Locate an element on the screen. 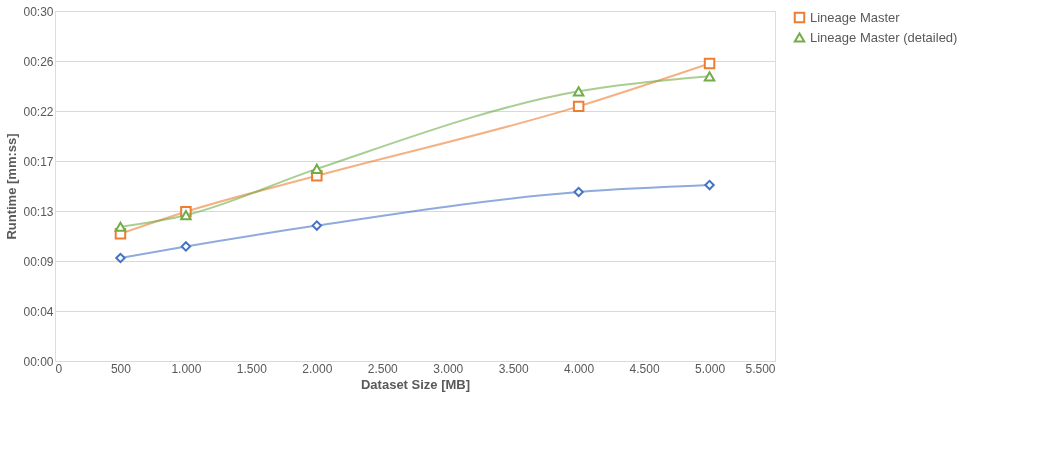 The width and height of the screenshot is (1047, 464). x-tick-label: 3.500 is located at coordinates (514, 368).